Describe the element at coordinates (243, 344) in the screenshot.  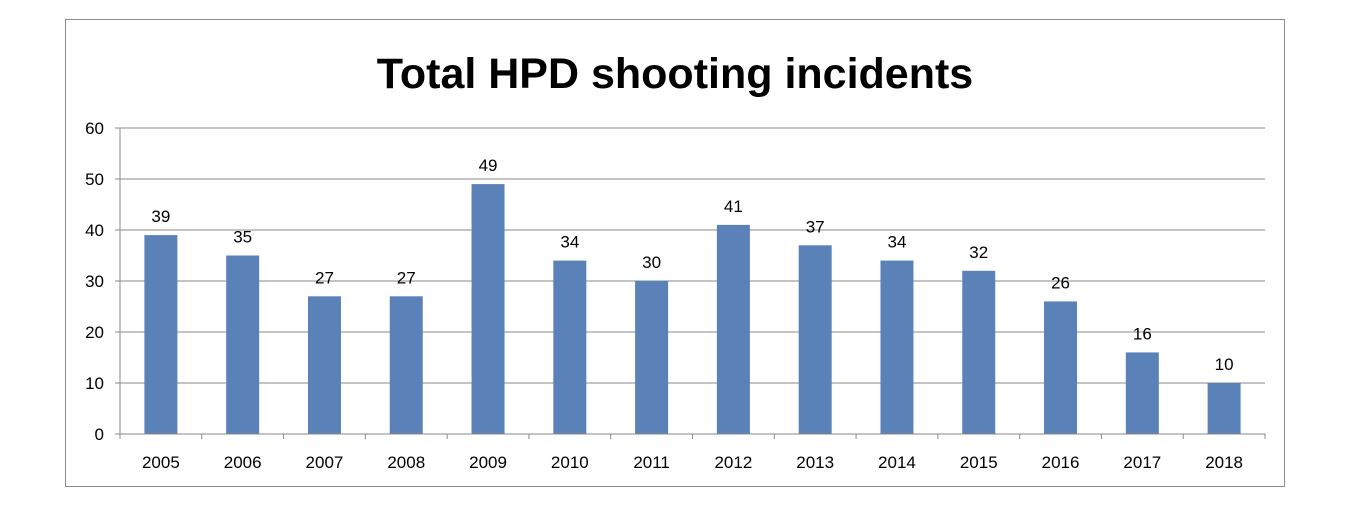
I see `bar-2006` at that location.